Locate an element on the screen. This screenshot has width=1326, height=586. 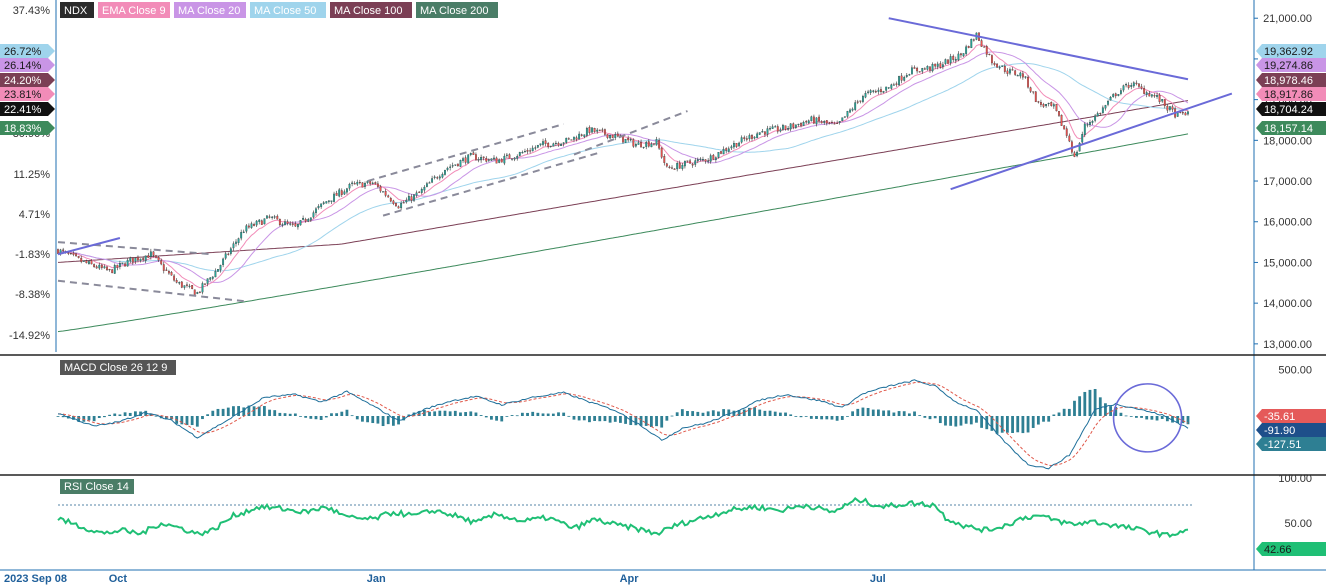
macd-value-tag-bg is located at coordinates (1291, 416).